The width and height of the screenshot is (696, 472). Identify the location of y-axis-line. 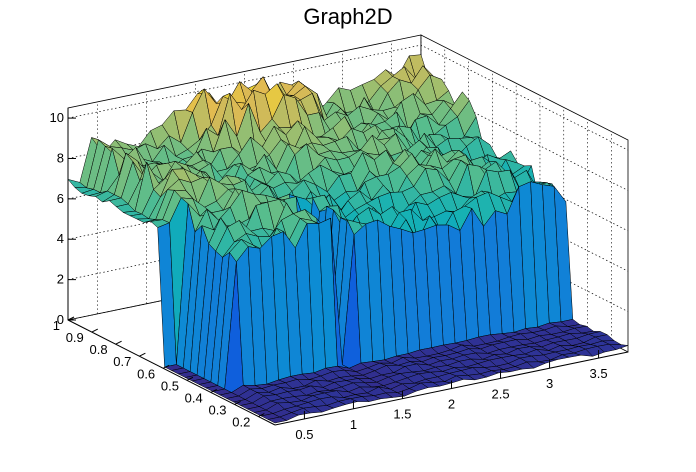
(171, 372).